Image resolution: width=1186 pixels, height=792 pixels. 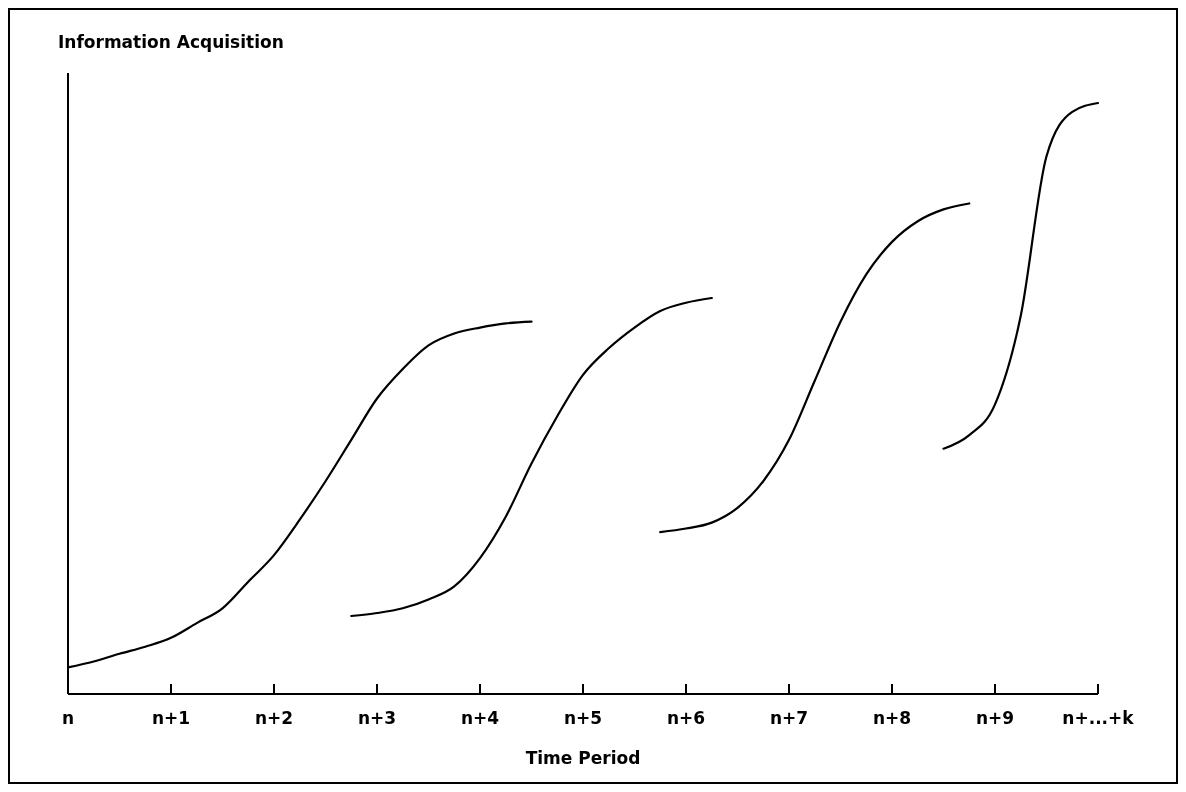 What do you see at coordinates (789, 718) in the screenshot?
I see `x-tick-label: n+7` at bounding box center [789, 718].